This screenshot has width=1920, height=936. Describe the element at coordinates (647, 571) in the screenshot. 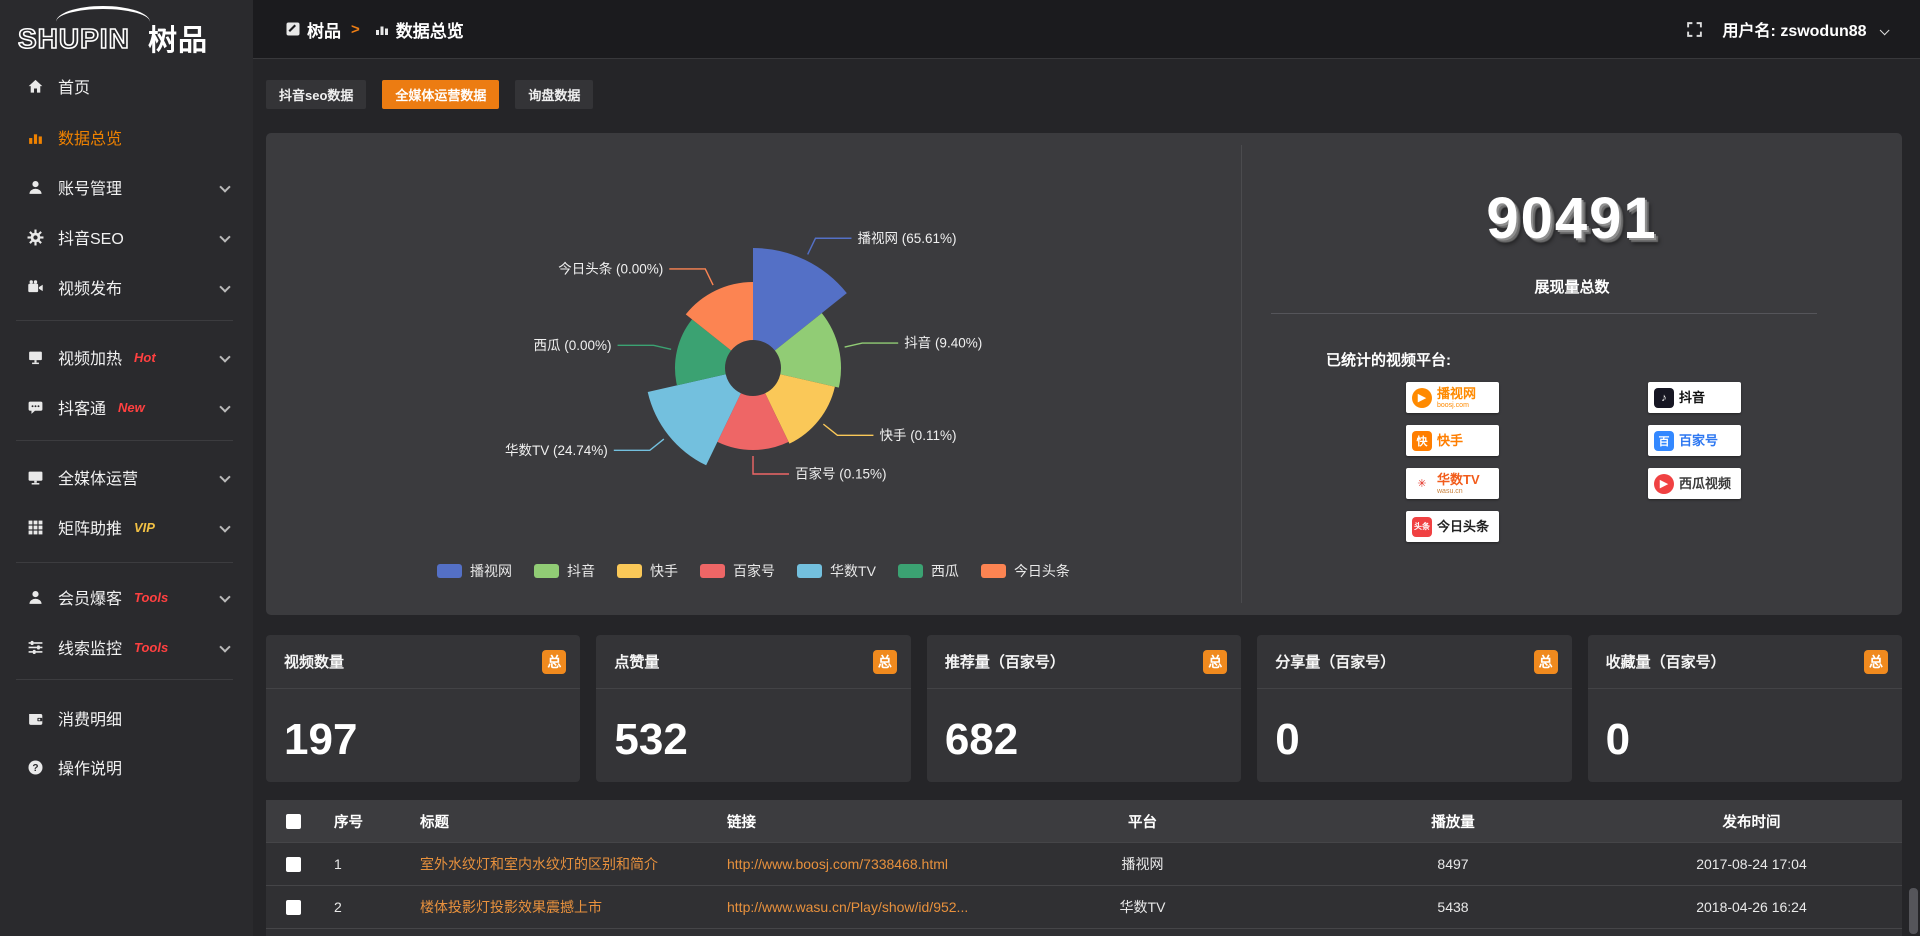

I see `legend-item-3: 快手` at that location.